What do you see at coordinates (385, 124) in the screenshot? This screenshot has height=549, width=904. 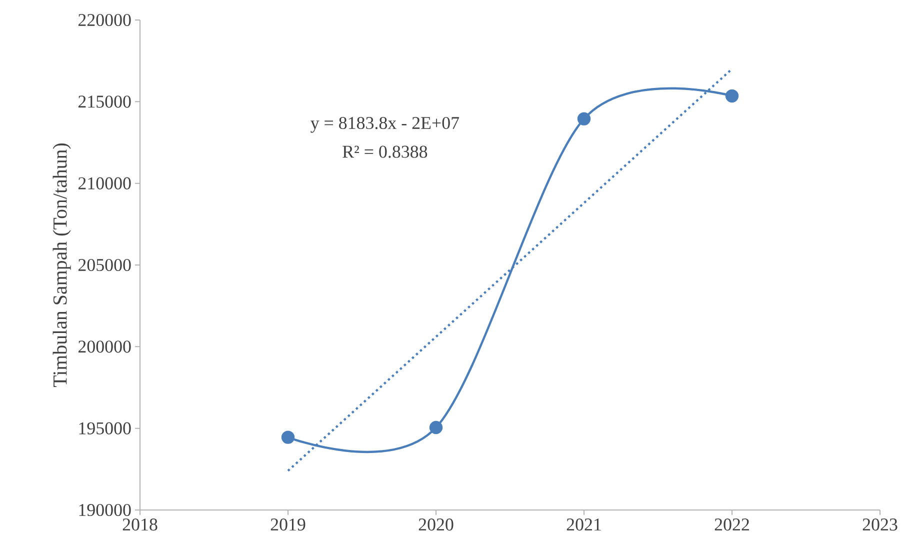 I see `annotation: y = 8183.8x - 2E+07` at bounding box center [385, 124].